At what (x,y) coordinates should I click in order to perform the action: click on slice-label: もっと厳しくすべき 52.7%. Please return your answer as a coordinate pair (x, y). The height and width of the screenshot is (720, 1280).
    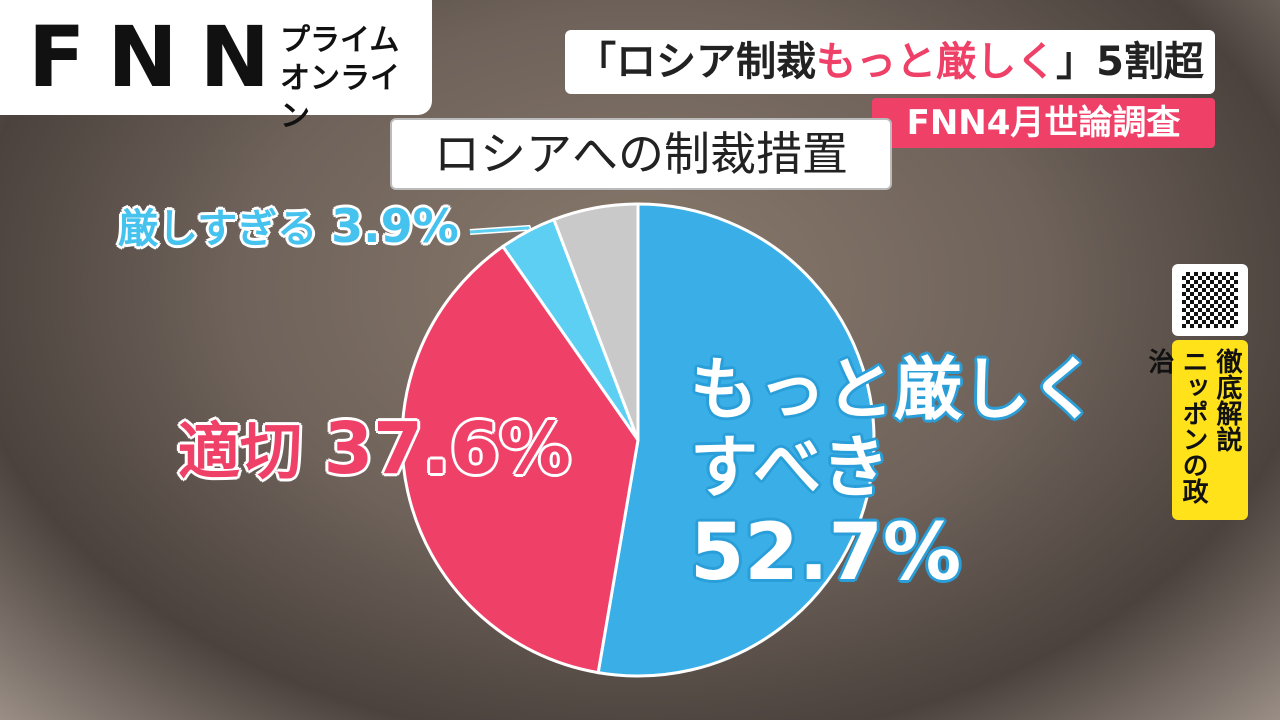
    Looking at the image, I should click on (910, 475).